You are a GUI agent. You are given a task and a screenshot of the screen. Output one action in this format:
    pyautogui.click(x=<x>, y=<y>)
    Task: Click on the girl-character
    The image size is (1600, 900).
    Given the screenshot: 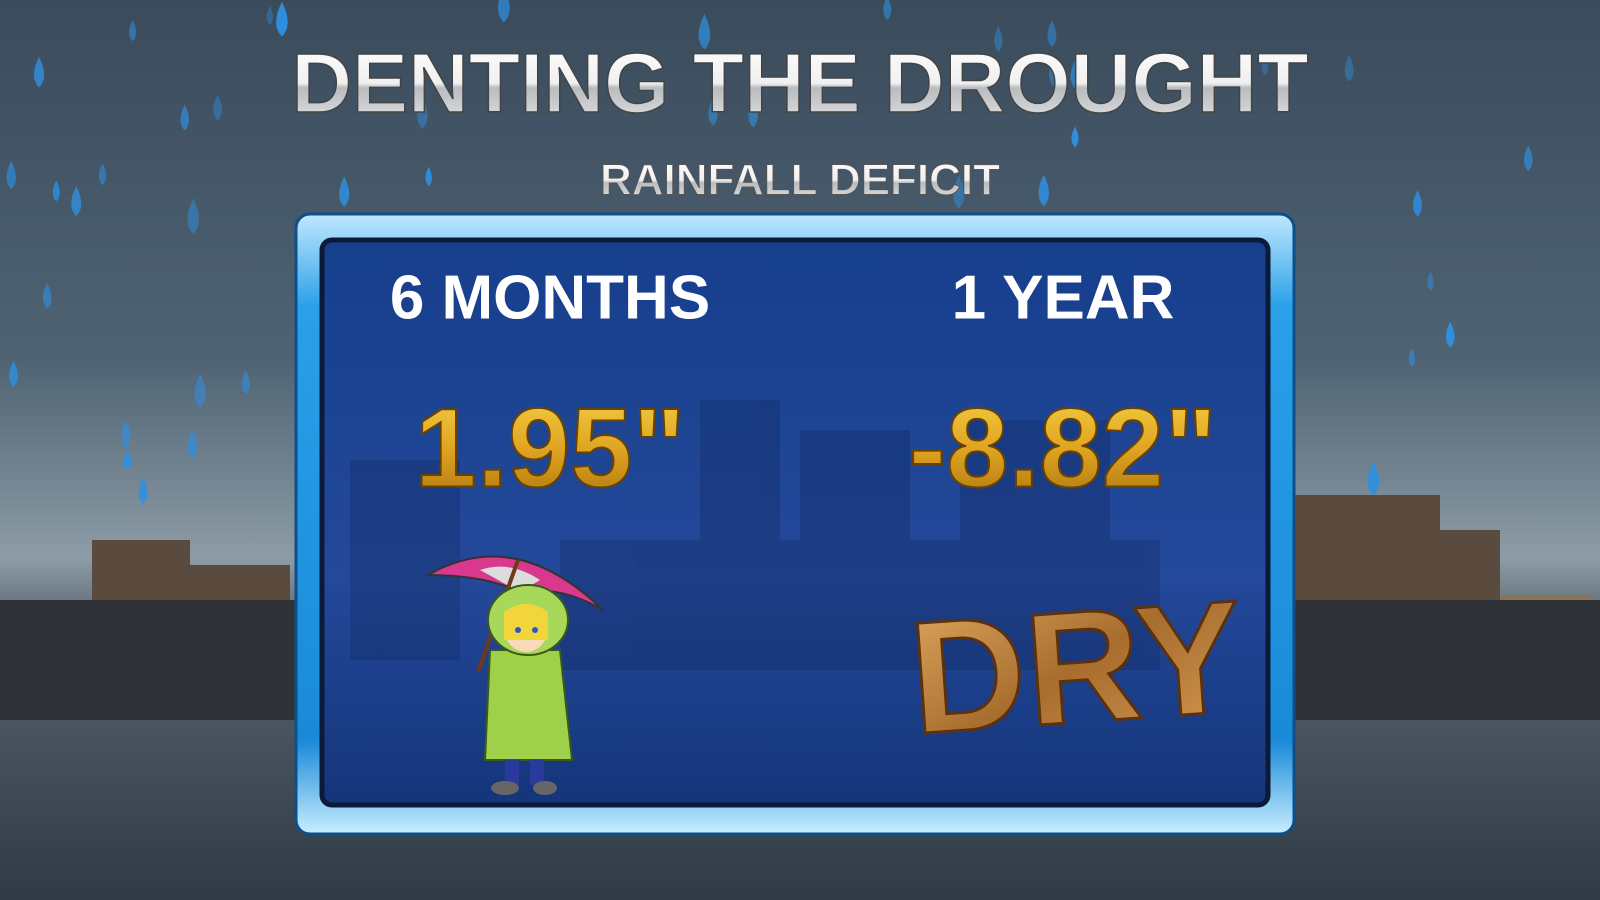 What is the action you would take?
    pyautogui.click(x=514, y=675)
    